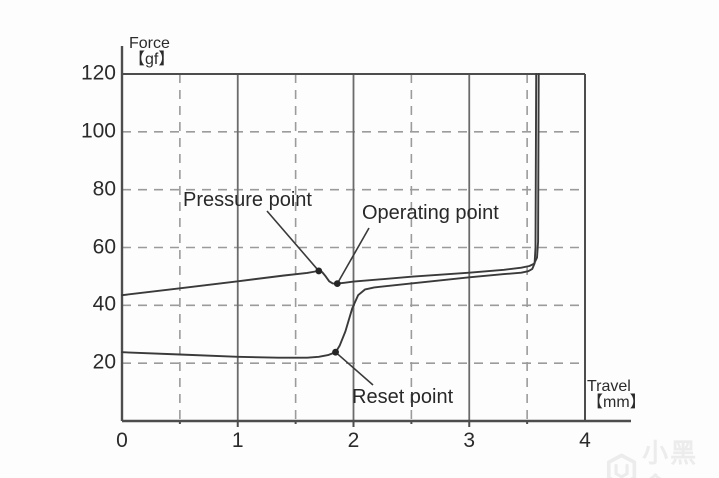 The image size is (719, 478). I want to click on y-axis-title: Force 【gf】, so click(151, 52).